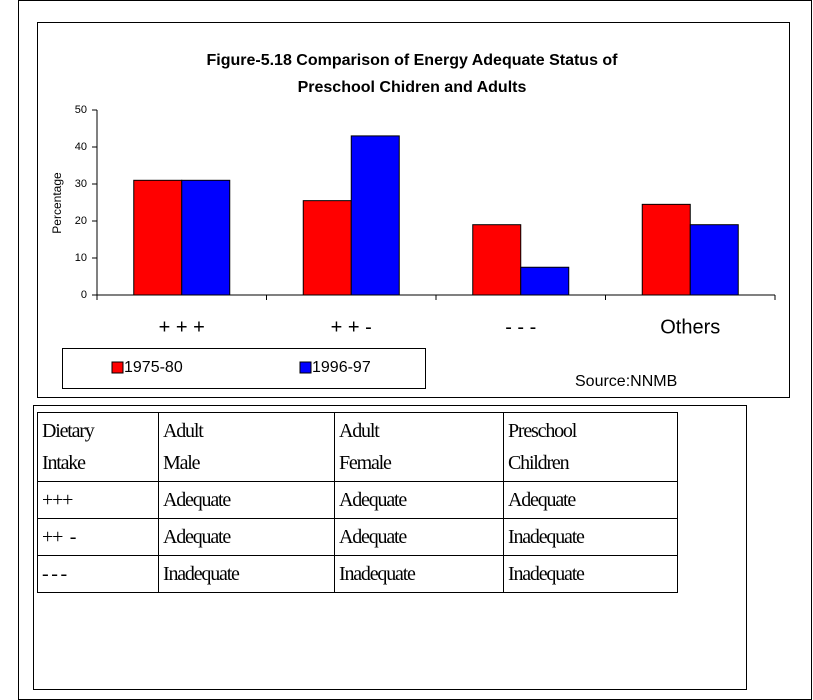 The height and width of the screenshot is (700, 813). Describe the element at coordinates (690, 327) in the screenshot. I see `x-tick-label: Others` at that location.